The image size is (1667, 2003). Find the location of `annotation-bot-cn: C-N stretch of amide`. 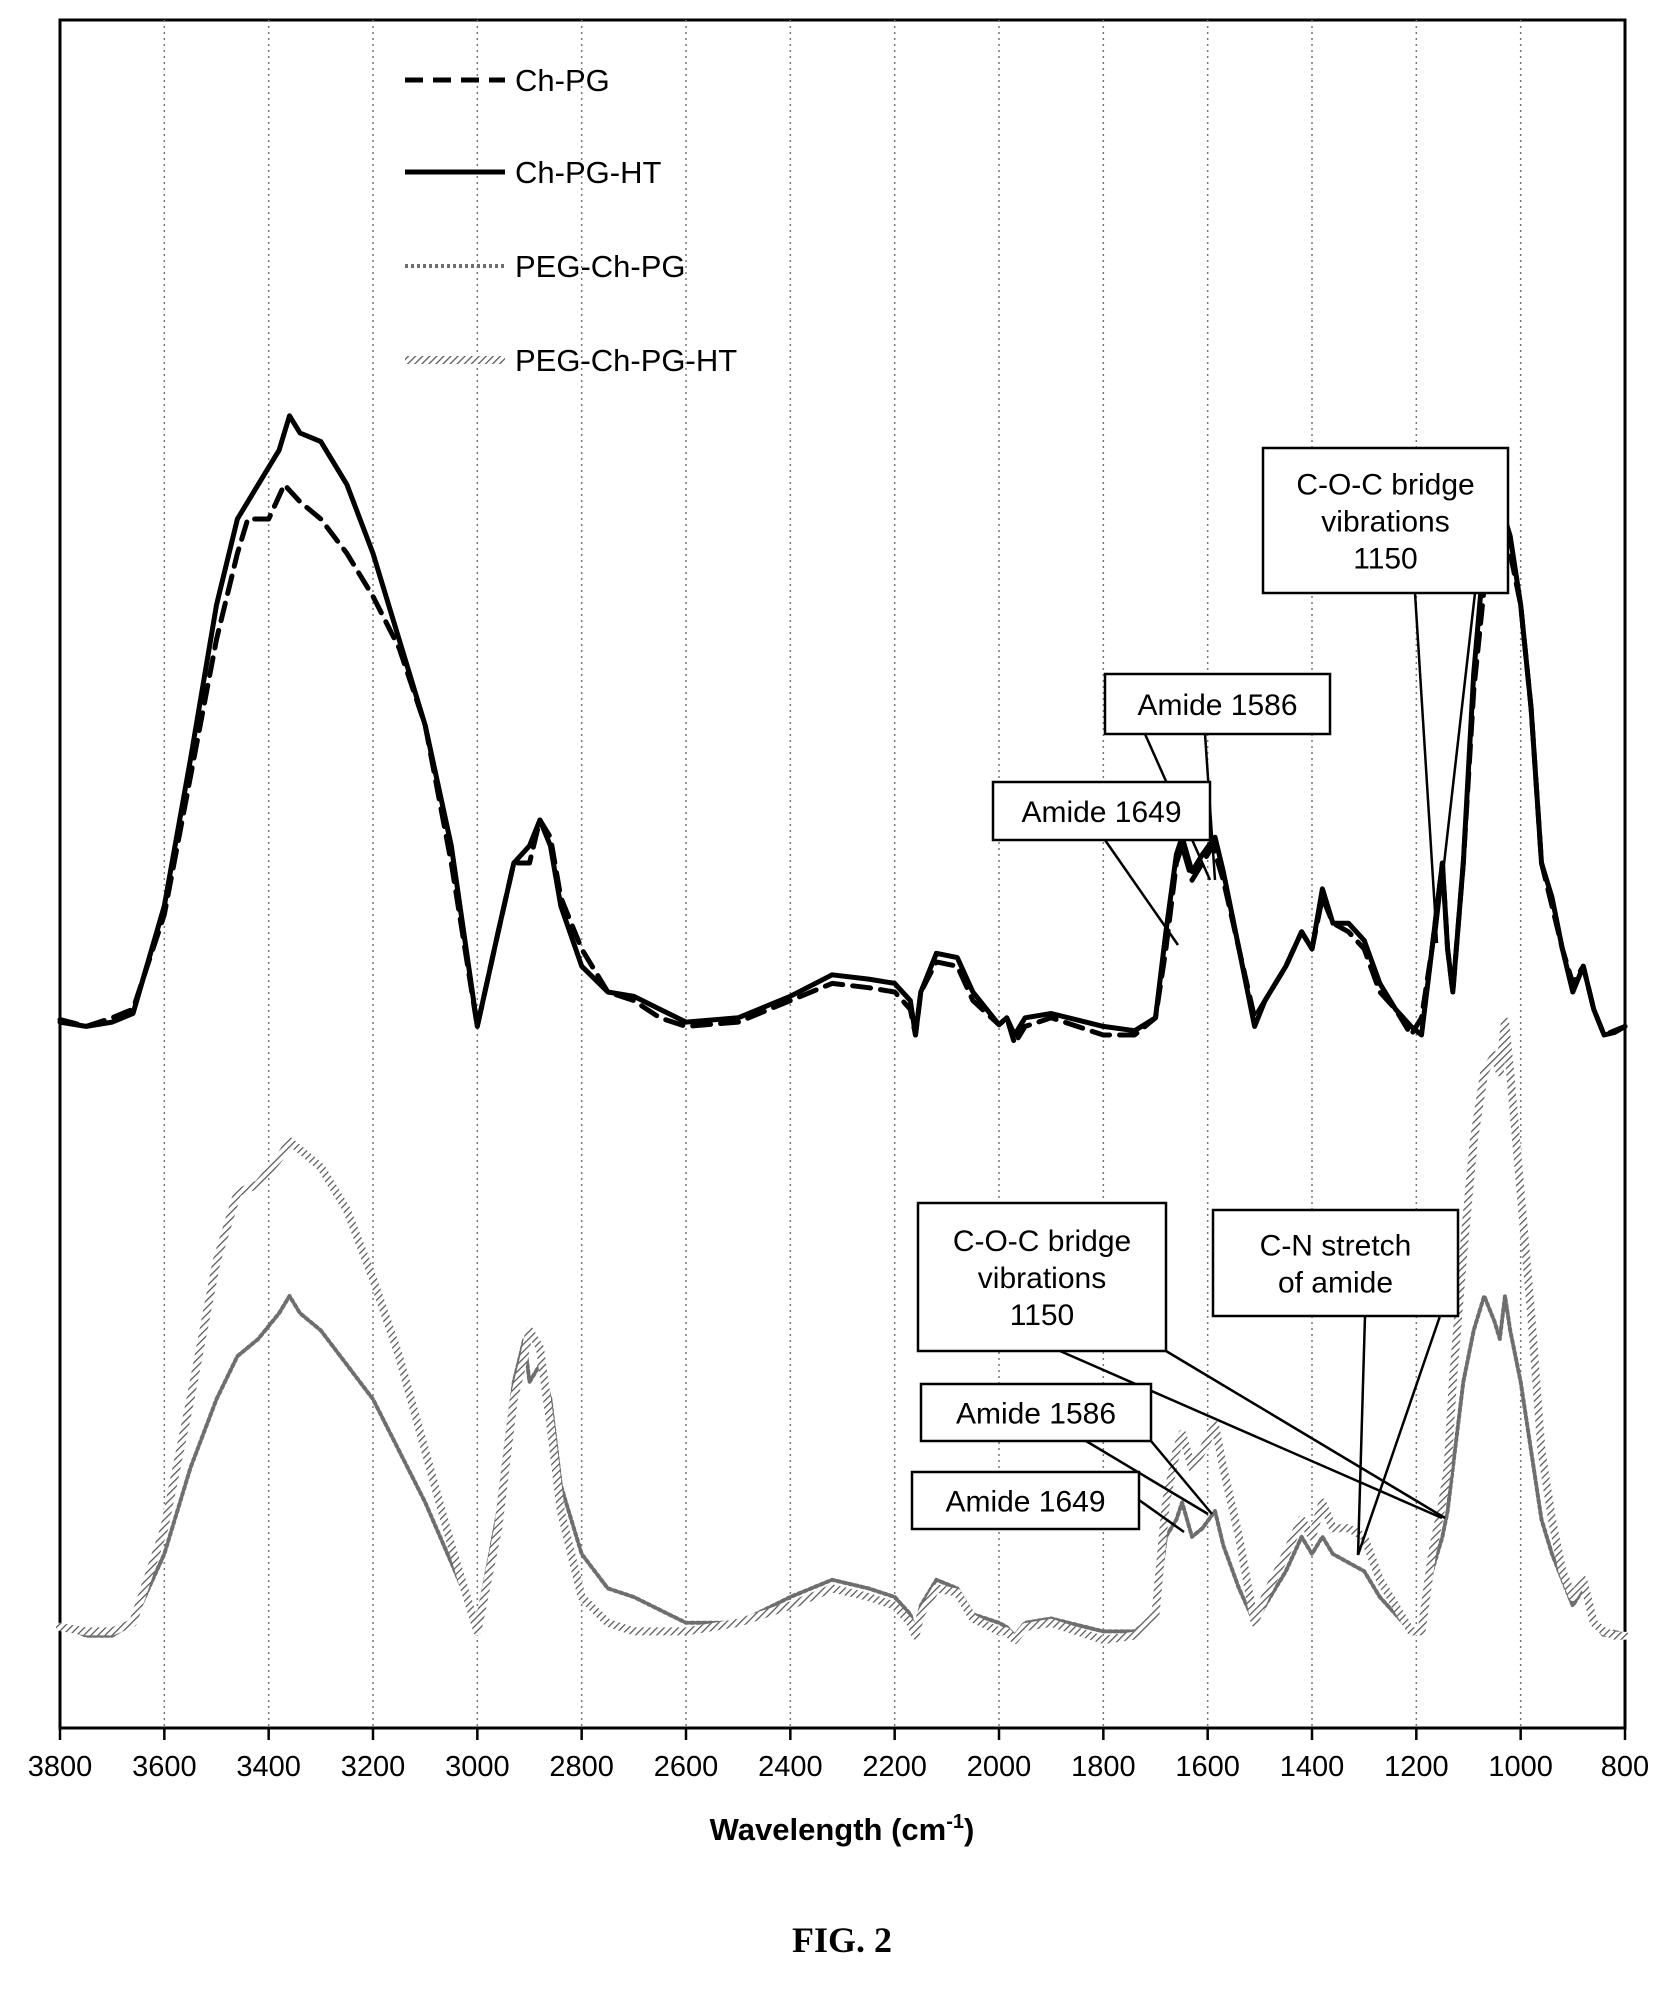

annotation-bot-cn: C-N stretch of amide is located at coordinates (1335, 1382).